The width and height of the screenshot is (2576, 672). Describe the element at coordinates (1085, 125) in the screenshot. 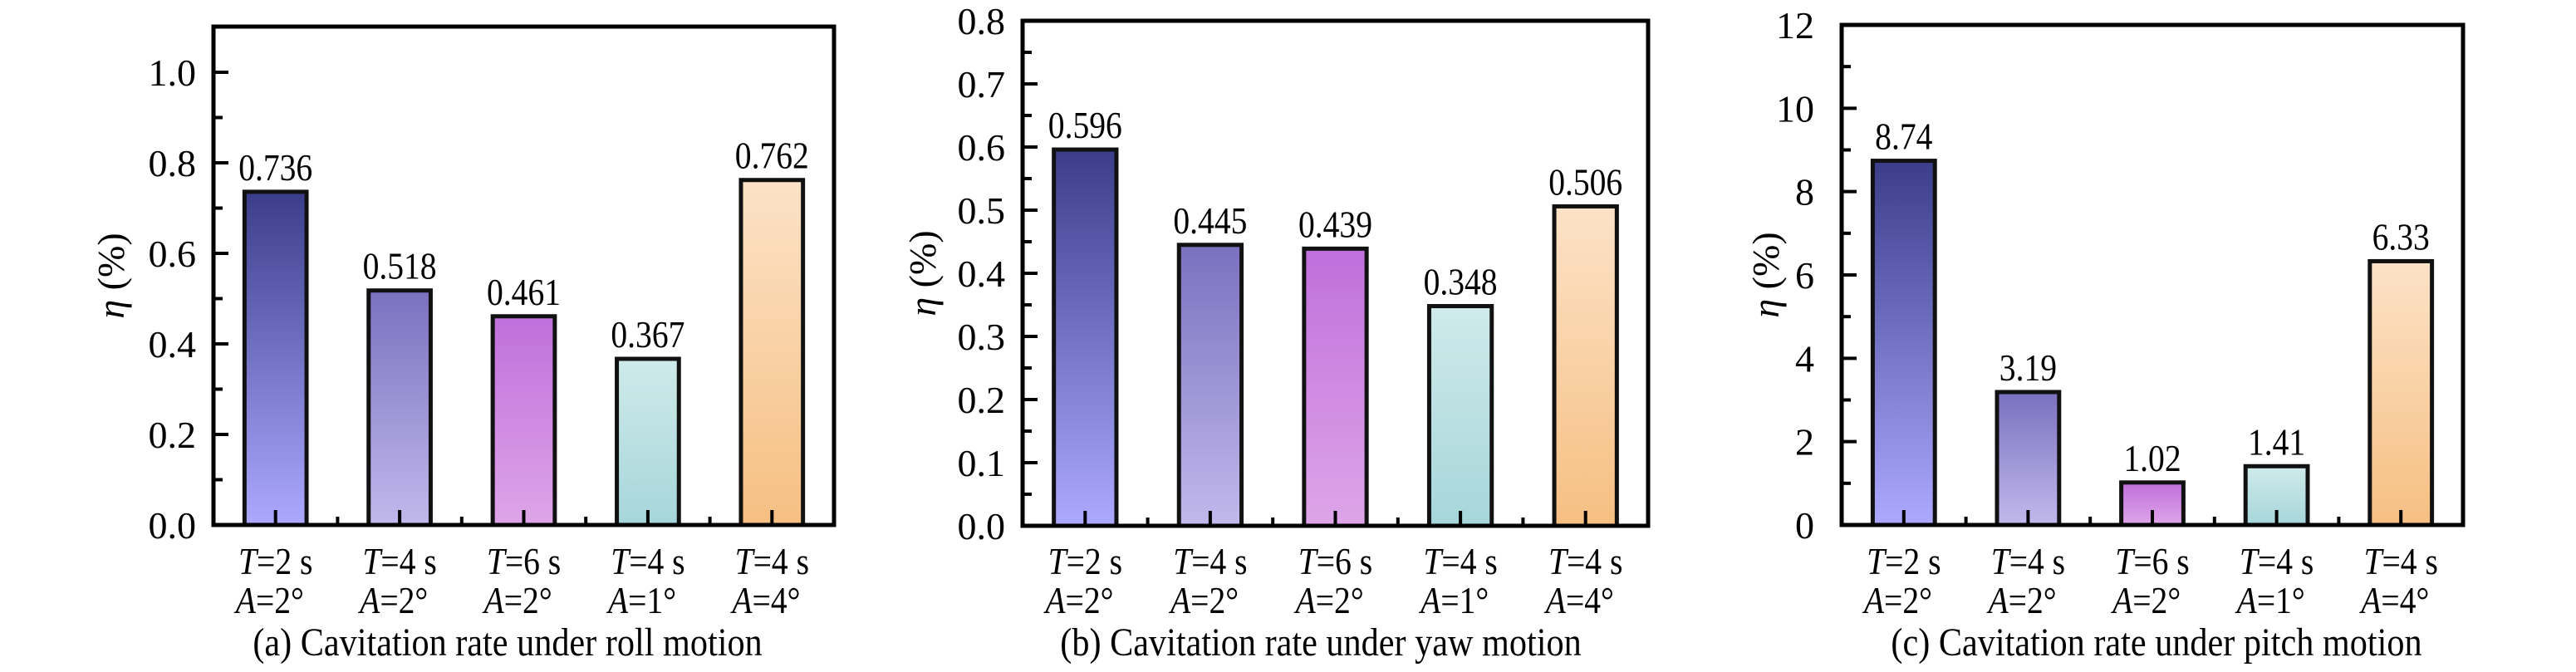

I see `data-label: 0.596` at that location.